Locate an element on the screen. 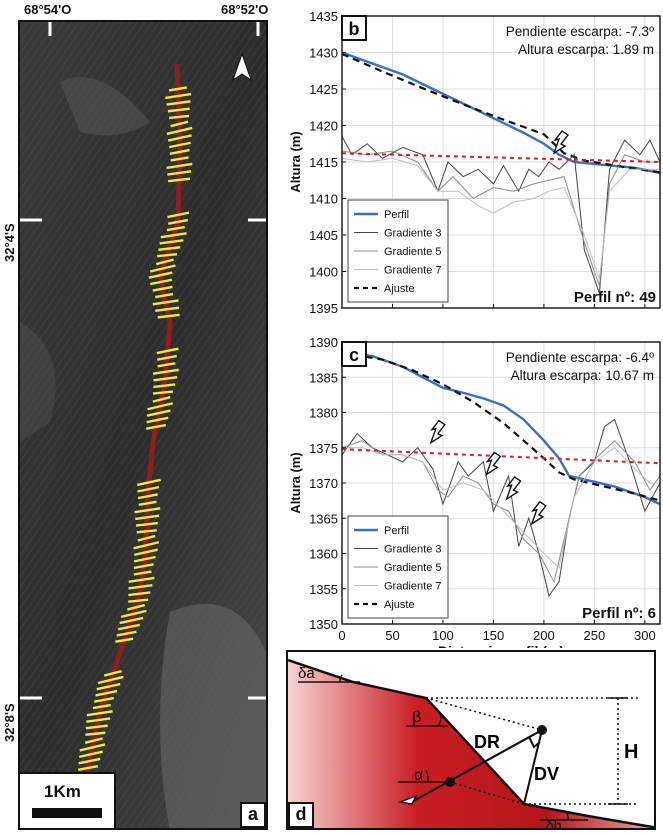  scarp-diagram: δa β DR DV H α δb is located at coordinates (471, 743).